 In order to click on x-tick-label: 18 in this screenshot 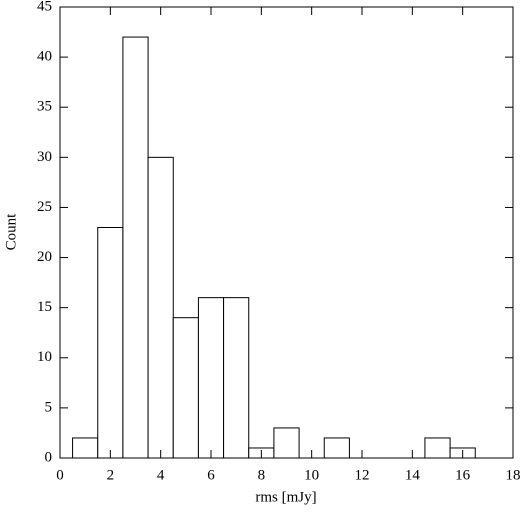, I will do `click(513, 475)`.